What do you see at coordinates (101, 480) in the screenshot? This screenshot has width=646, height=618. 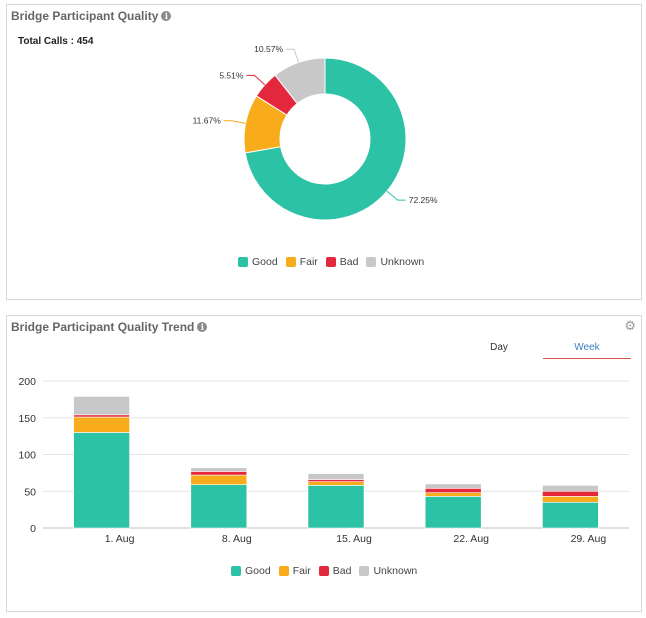 I see `bar-segment-good-1-aug` at bounding box center [101, 480].